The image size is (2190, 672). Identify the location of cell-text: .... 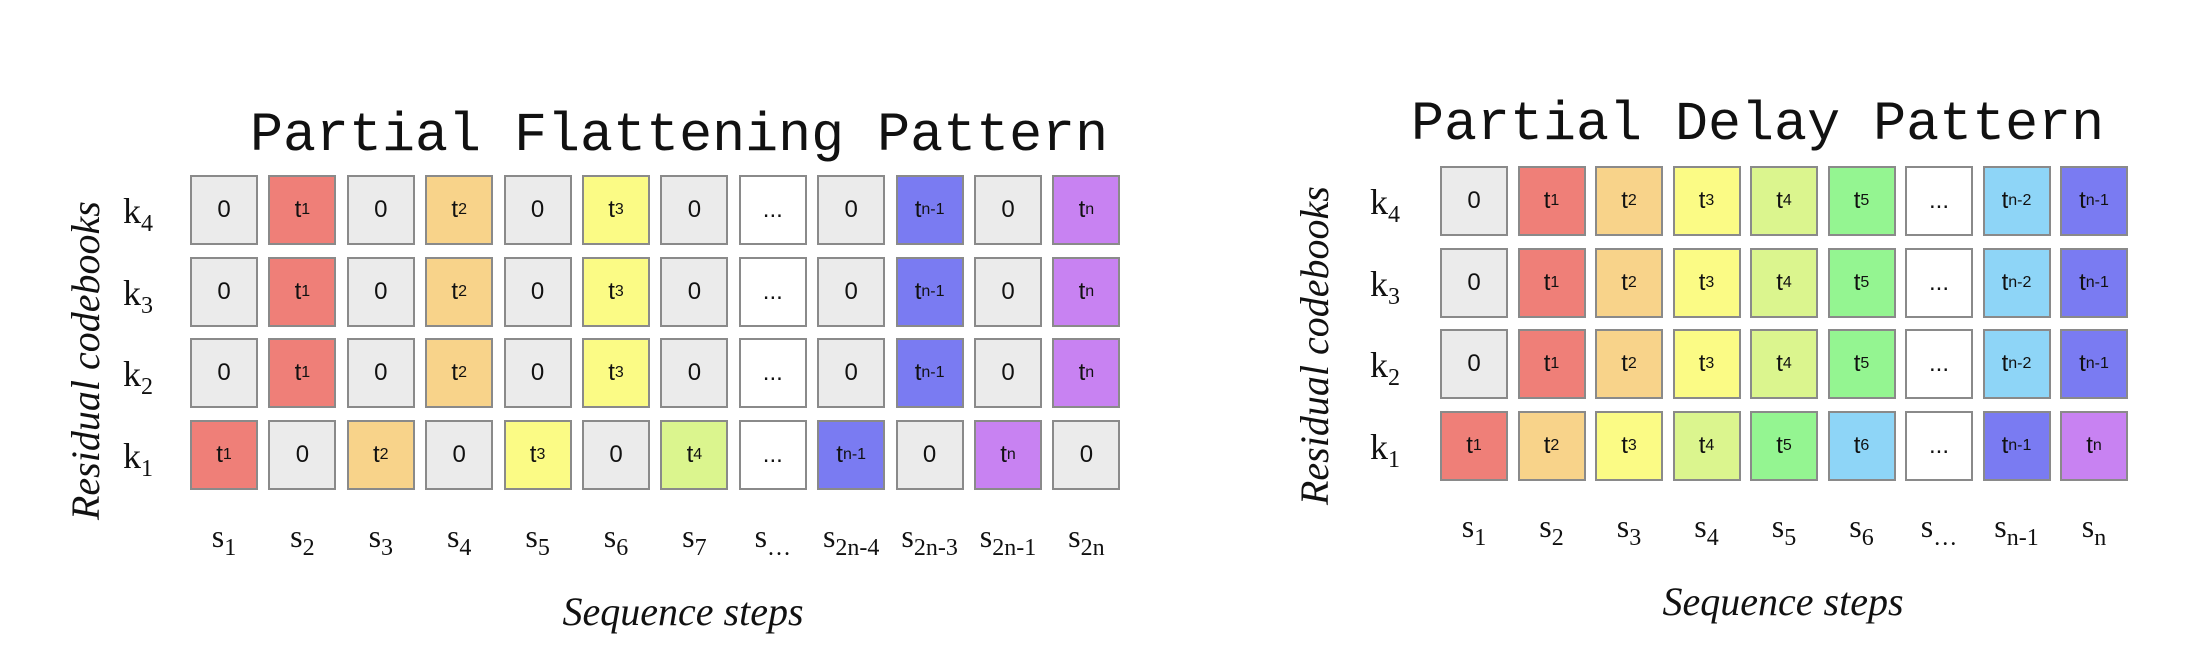
(1938, 282).